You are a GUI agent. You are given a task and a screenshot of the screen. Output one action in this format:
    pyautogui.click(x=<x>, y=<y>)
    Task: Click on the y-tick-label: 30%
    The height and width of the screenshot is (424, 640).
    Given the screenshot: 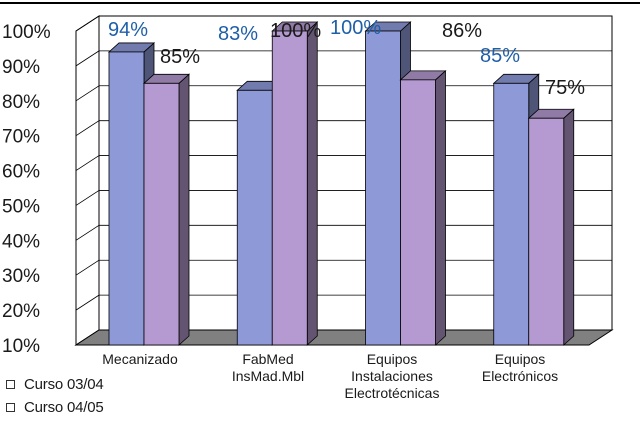 What is the action you would take?
    pyautogui.click(x=21, y=276)
    